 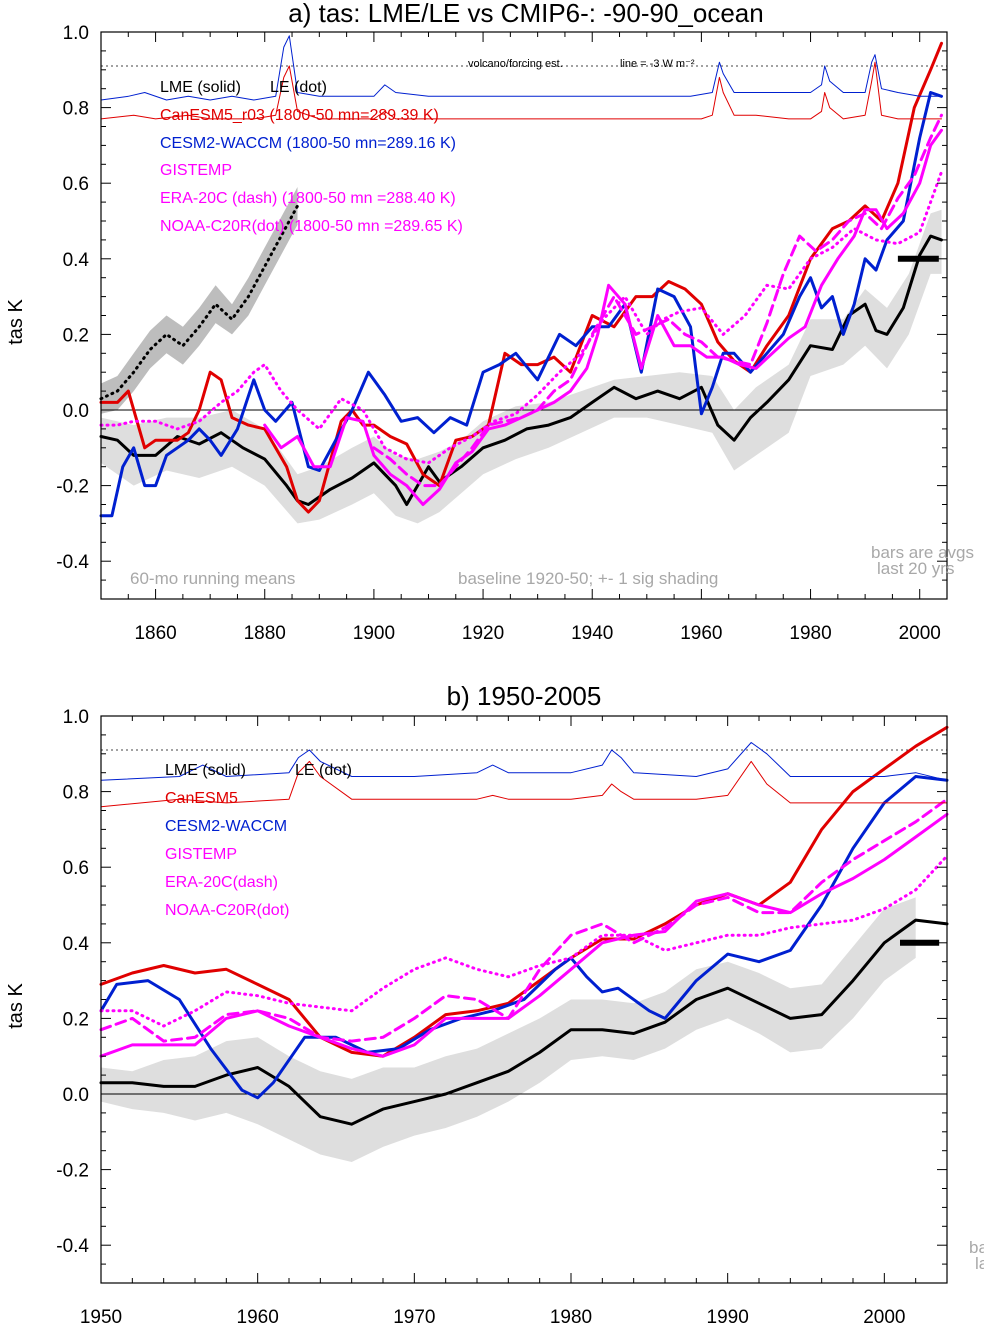 What do you see at coordinates (571, 1316) in the screenshot?
I see `panel-b-x-tick-label: 1980` at bounding box center [571, 1316].